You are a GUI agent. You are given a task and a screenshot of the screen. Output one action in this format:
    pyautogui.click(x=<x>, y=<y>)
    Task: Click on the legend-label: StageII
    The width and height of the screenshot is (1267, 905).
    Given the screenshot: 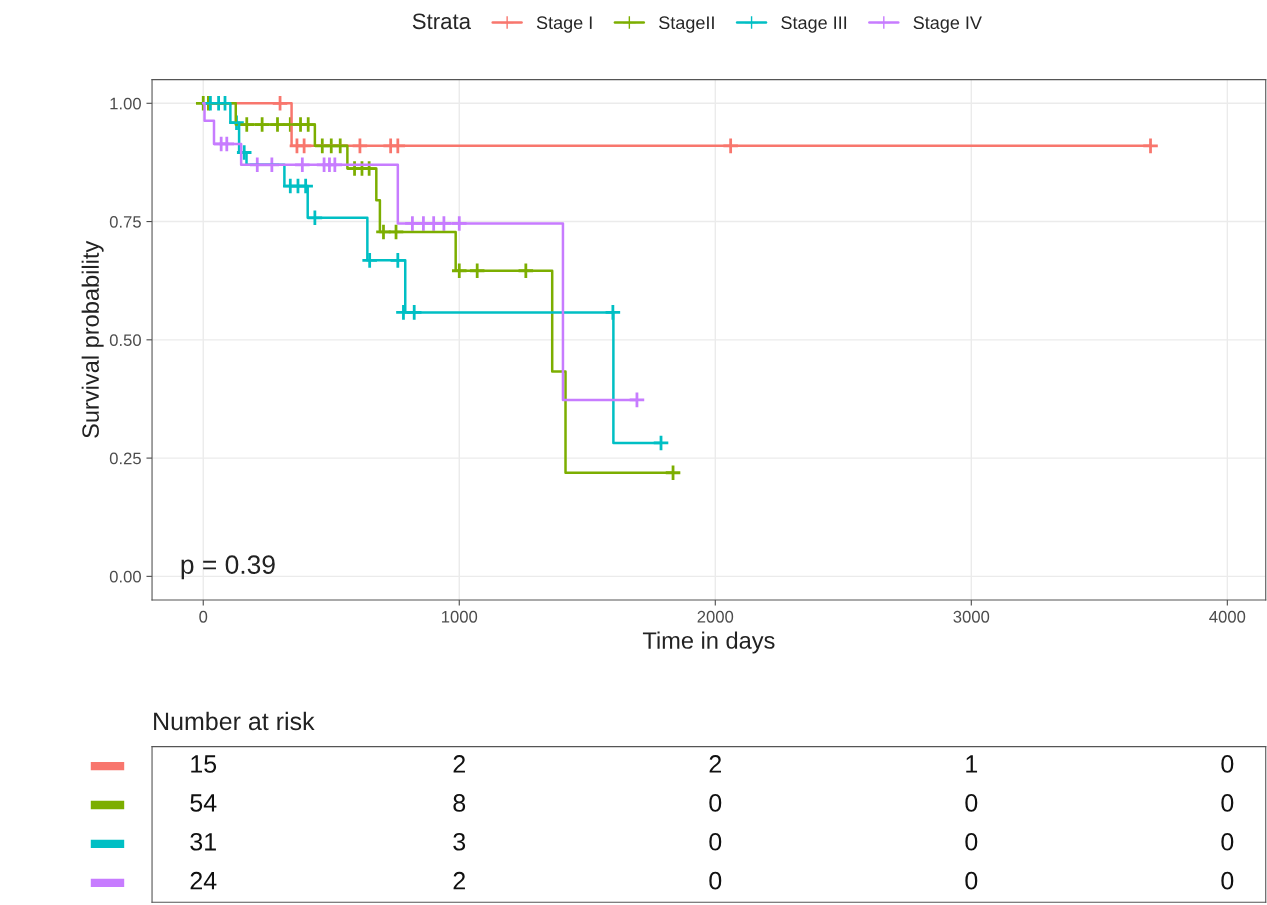 What is the action you would take?
    pyautogui.click(x=686, y=24)
    